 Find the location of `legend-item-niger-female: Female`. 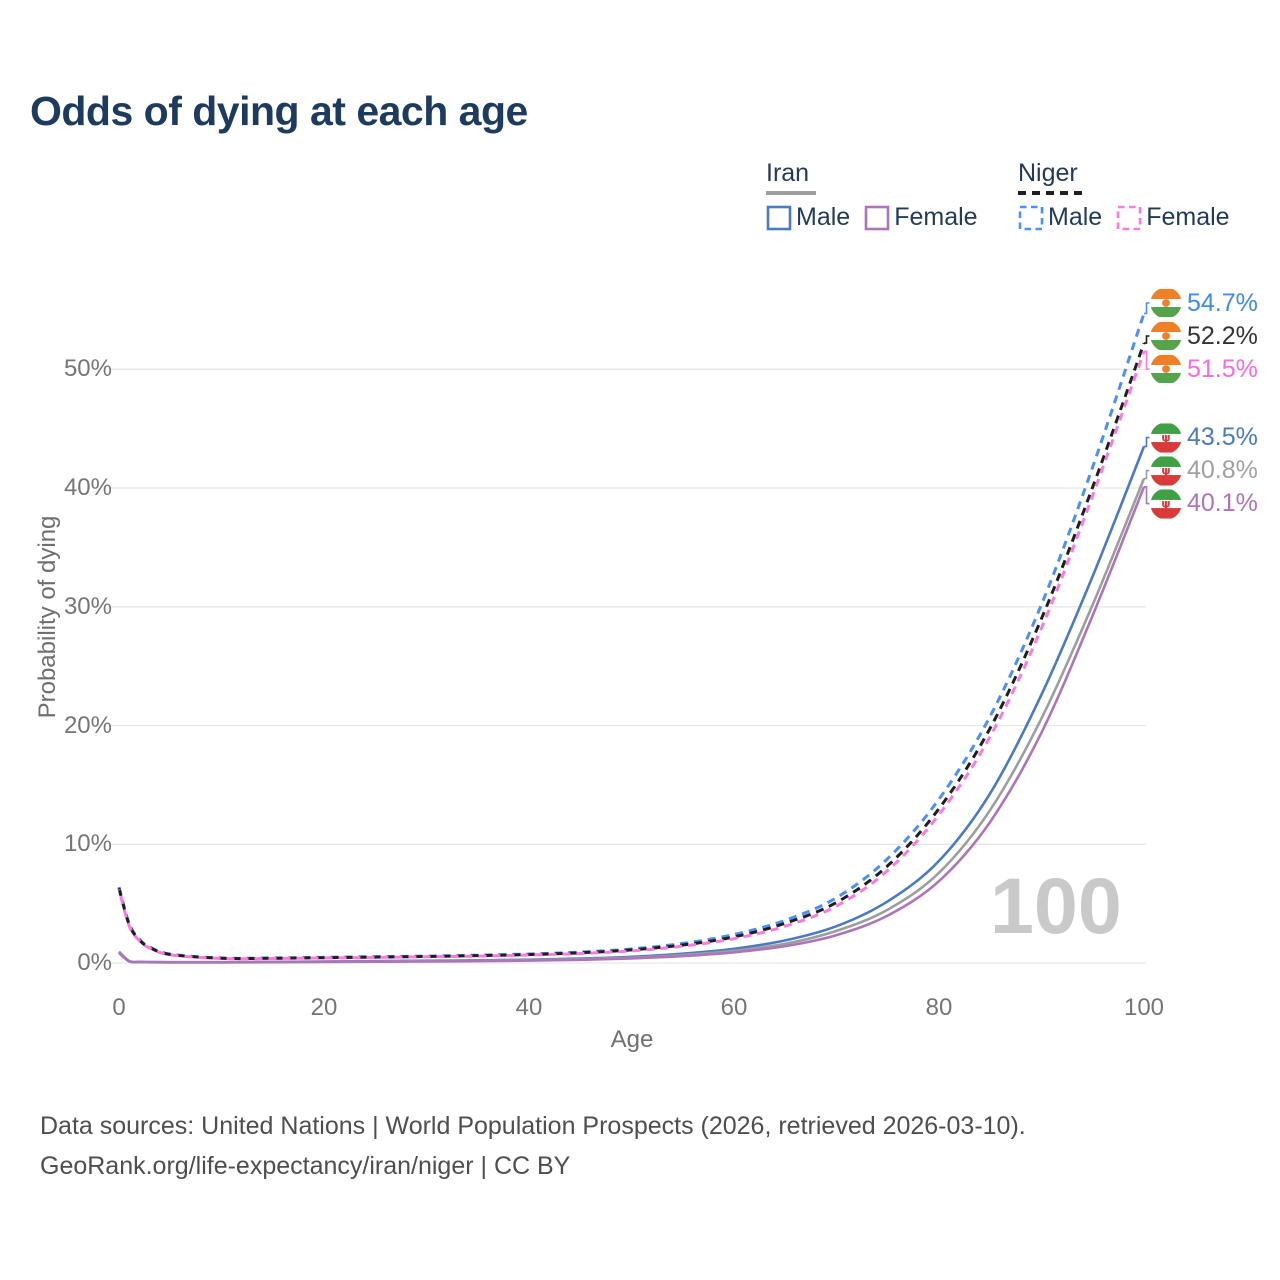

legend-item-niger-female: Female is located at coordinates (1173, 217).